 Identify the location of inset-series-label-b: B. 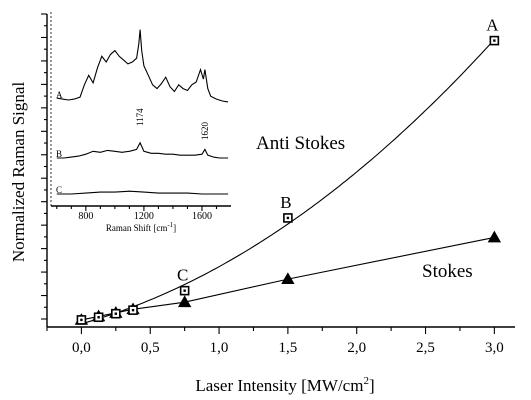
(59, 154).